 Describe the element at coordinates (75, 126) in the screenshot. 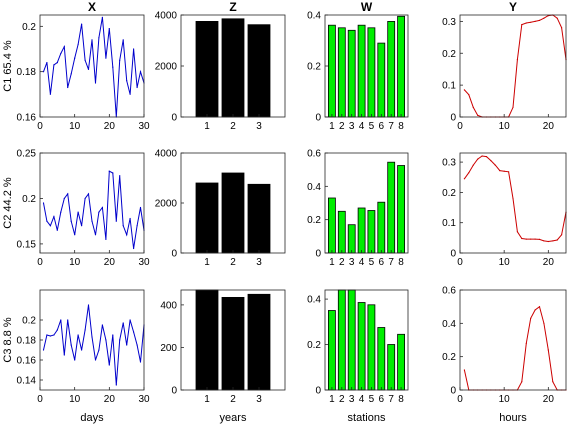

I see `x-tick-label: 10` at that location.